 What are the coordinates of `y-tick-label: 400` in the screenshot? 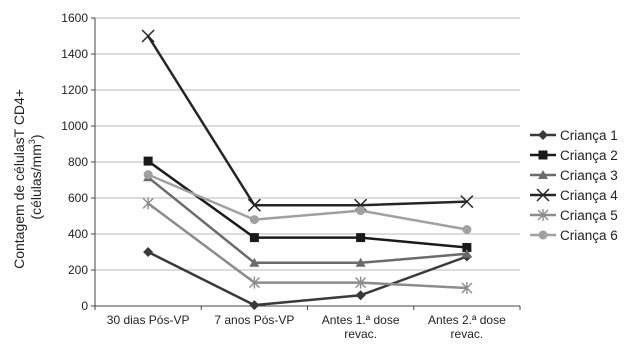 It's located at (78, 234).